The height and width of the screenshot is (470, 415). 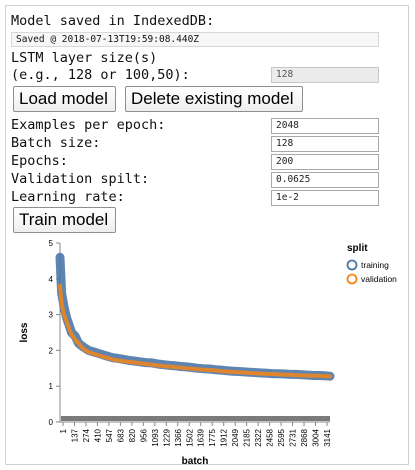 What do you see at coordinates (51, 279) in the screenshot?
I see `y-tick-label: 4` at bounding box center [51, 279].